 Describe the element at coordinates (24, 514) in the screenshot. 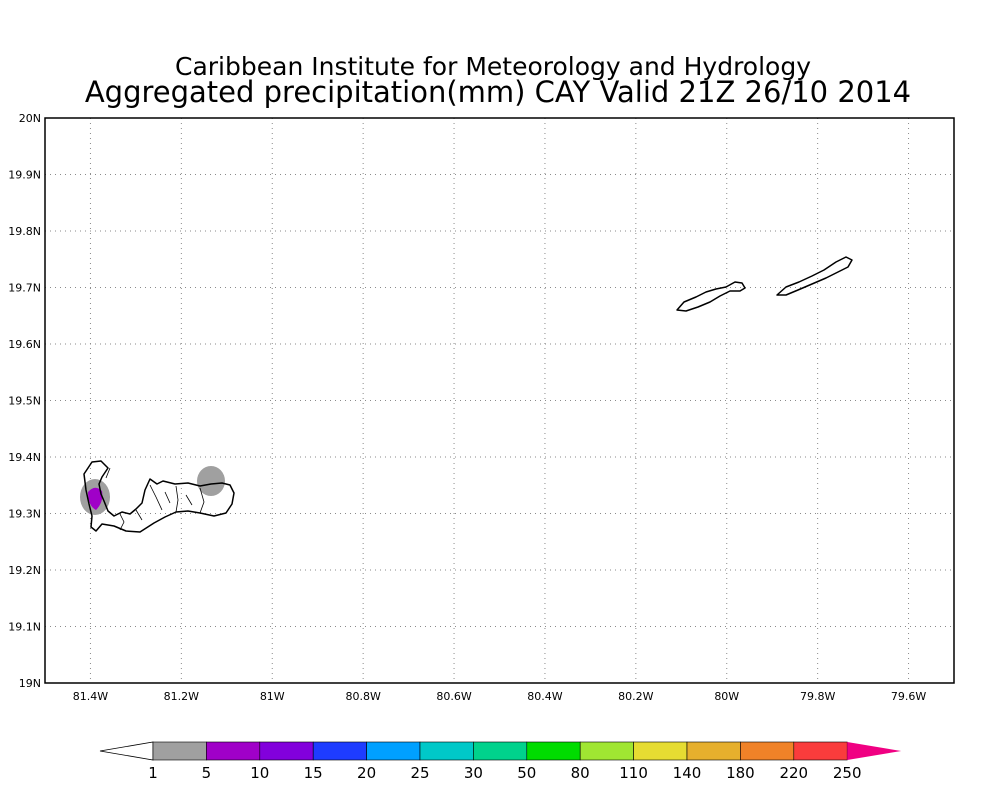

I see `lat-tick-label: 19.3N` at that location.